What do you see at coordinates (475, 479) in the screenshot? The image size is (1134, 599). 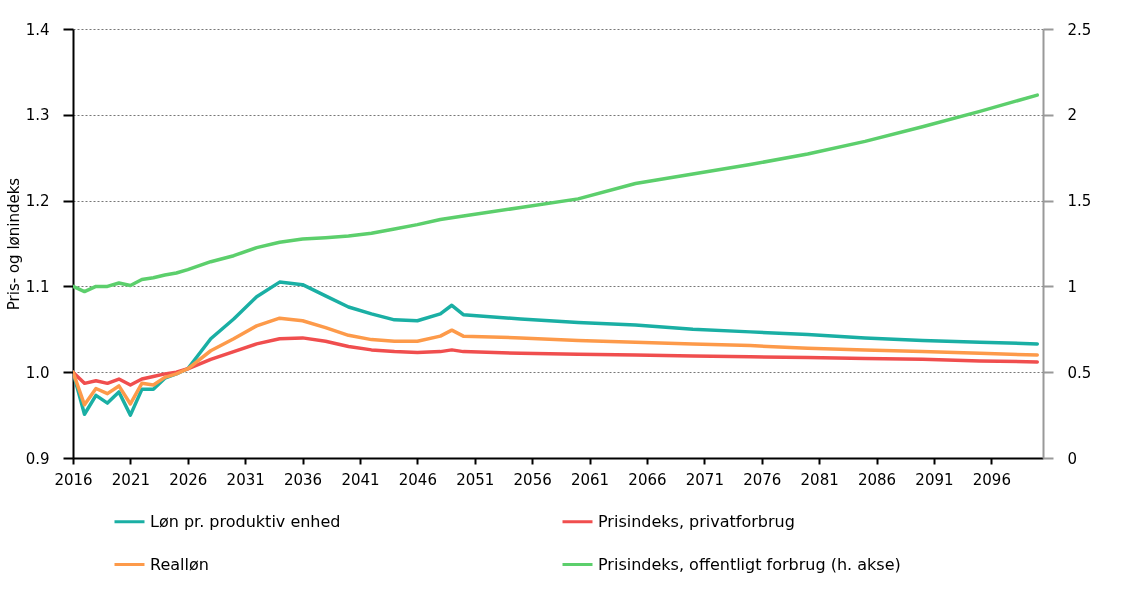 I see `x-tick-label: 2051` at bounding box center [475, 479].